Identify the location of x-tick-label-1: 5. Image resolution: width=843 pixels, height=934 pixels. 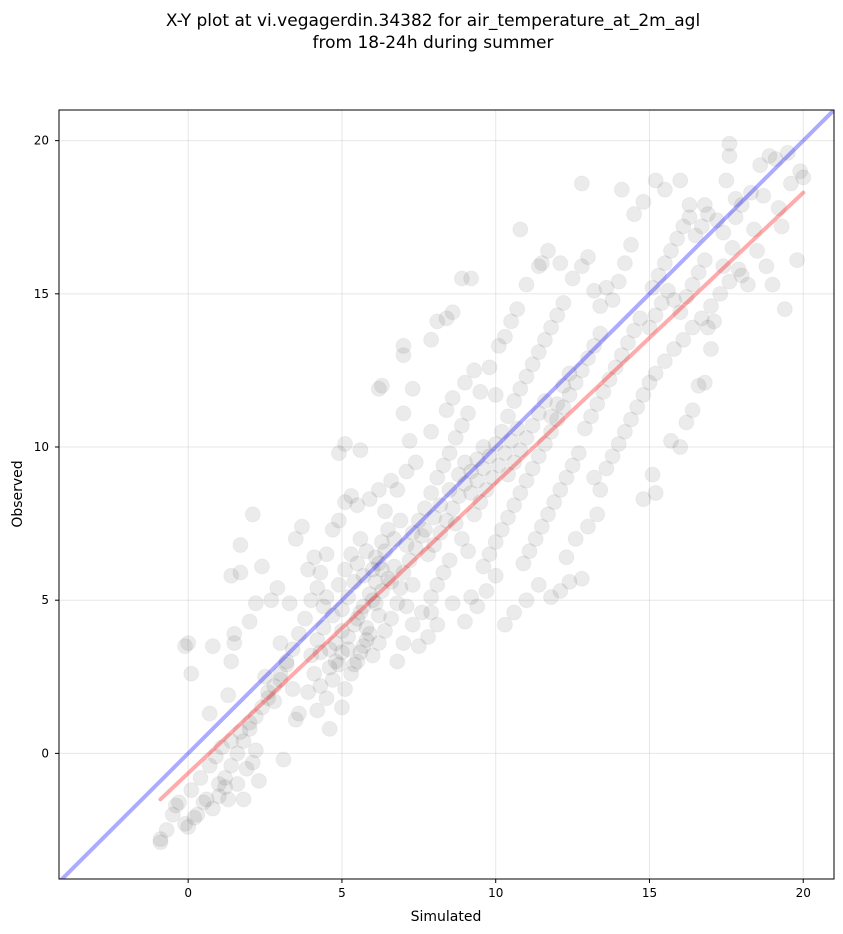
(342, 893).